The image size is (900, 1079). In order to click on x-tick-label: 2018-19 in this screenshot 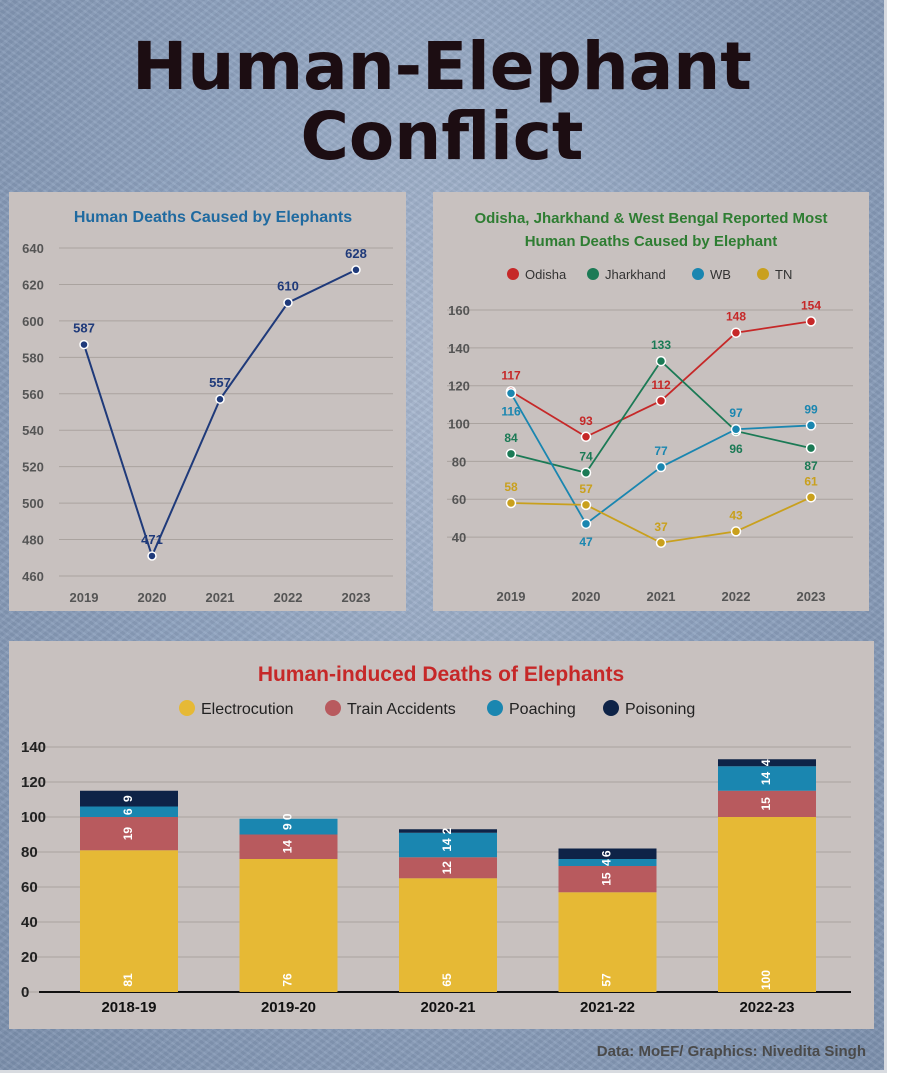, I will do `click(128, 1007)`.